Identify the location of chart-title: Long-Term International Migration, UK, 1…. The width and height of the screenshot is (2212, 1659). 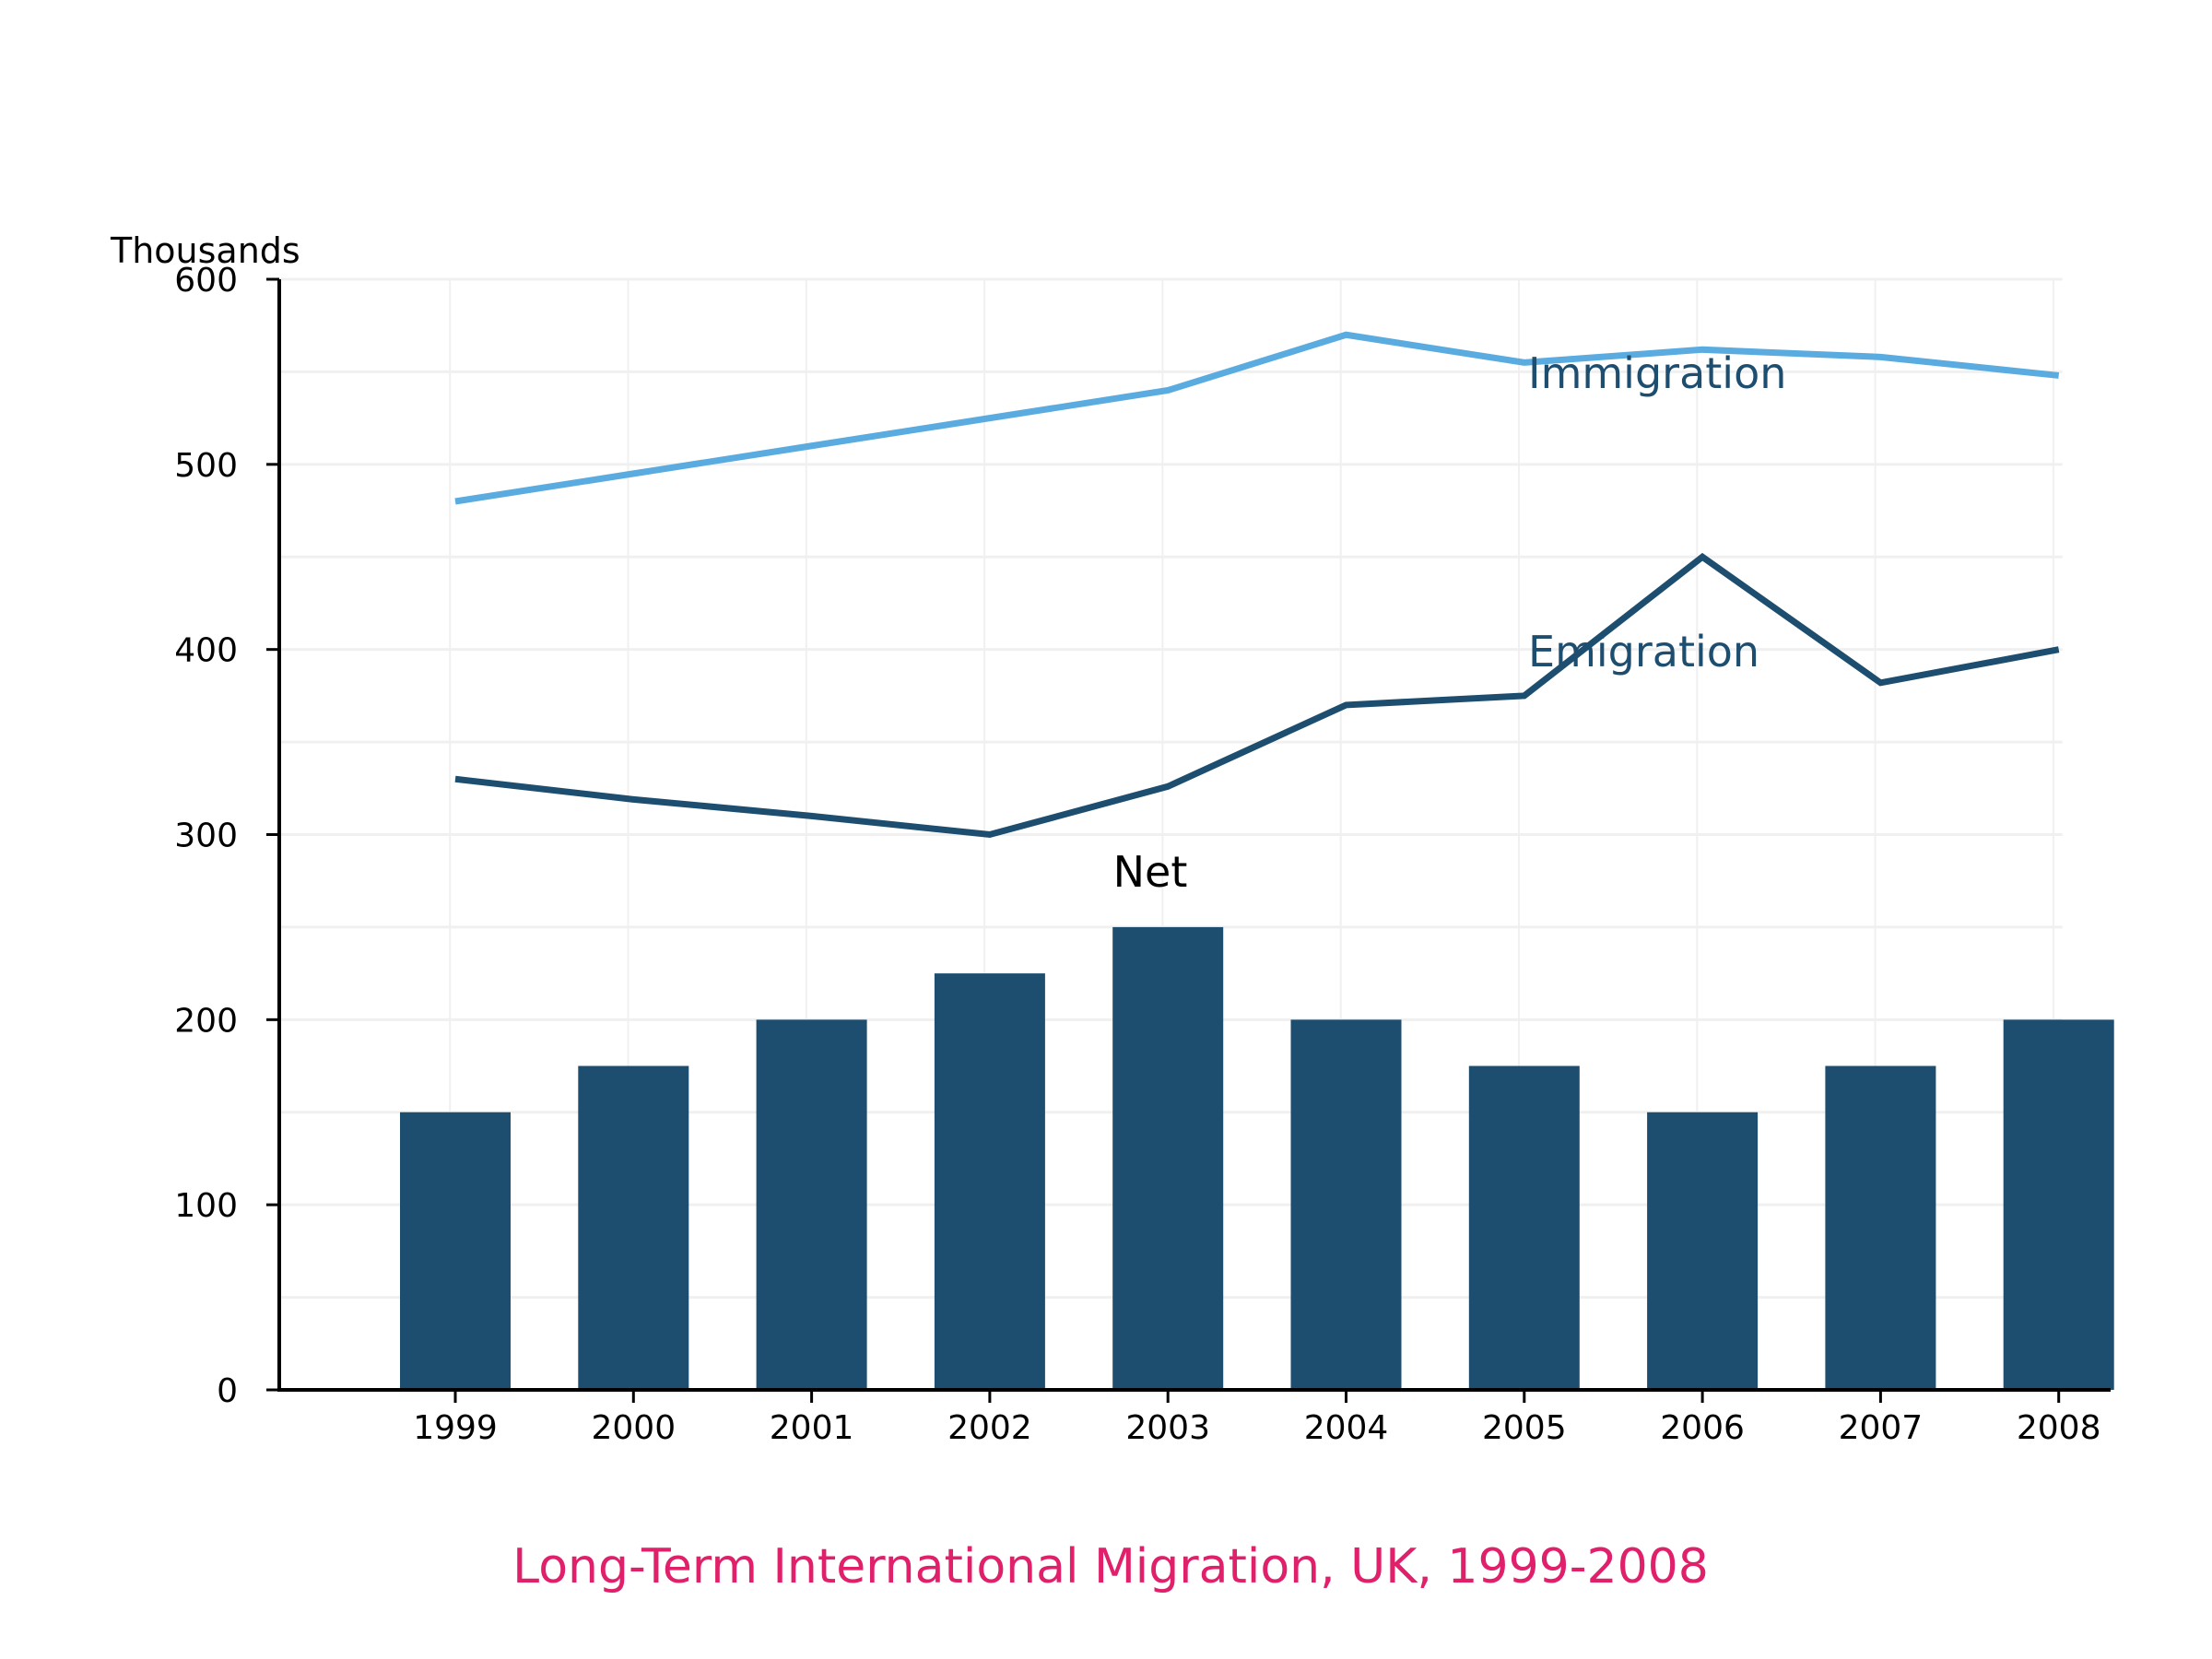
(1110, 1566).